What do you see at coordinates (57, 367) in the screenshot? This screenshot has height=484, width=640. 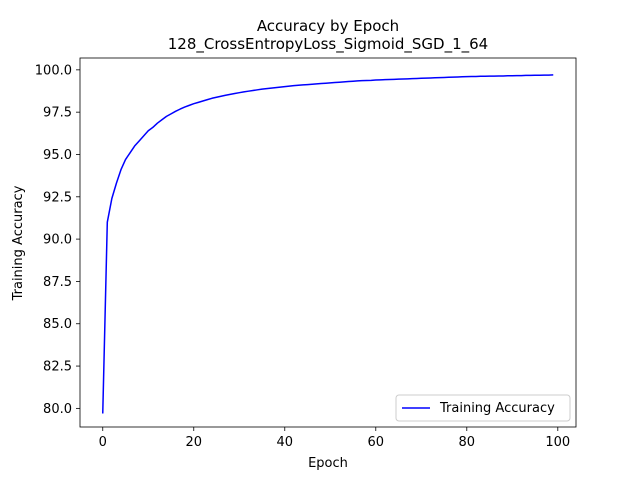 I see `y-tick-label: 82.5` at bounding box center [57, 367].